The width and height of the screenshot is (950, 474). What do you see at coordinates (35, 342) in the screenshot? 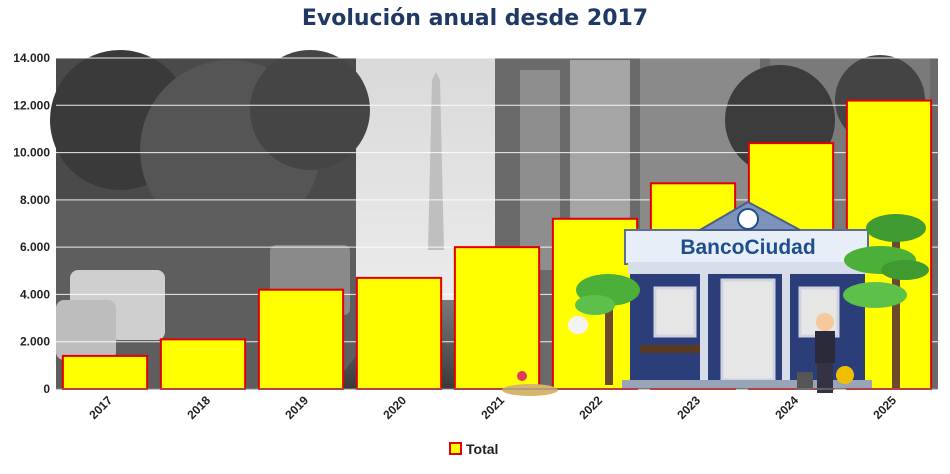
I see `y-tick-label: 2.000` at bounding box center [35, 342].